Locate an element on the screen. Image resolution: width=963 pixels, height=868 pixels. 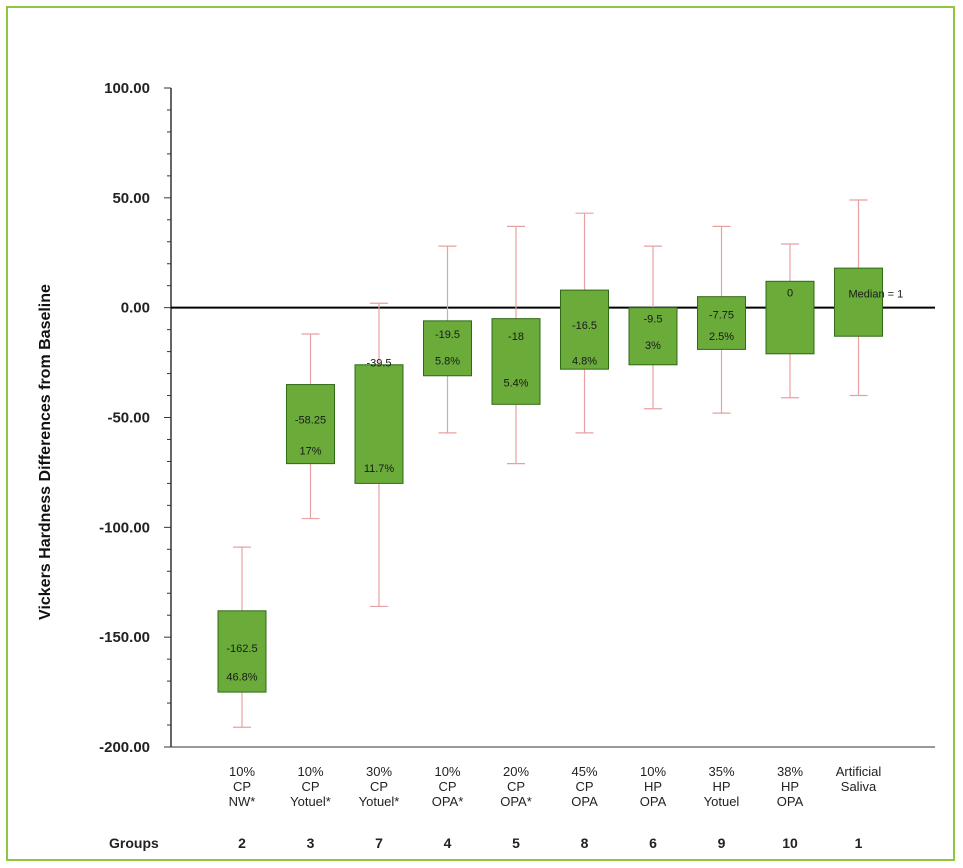
group-number: 7 is located at coordinates (379, 843).